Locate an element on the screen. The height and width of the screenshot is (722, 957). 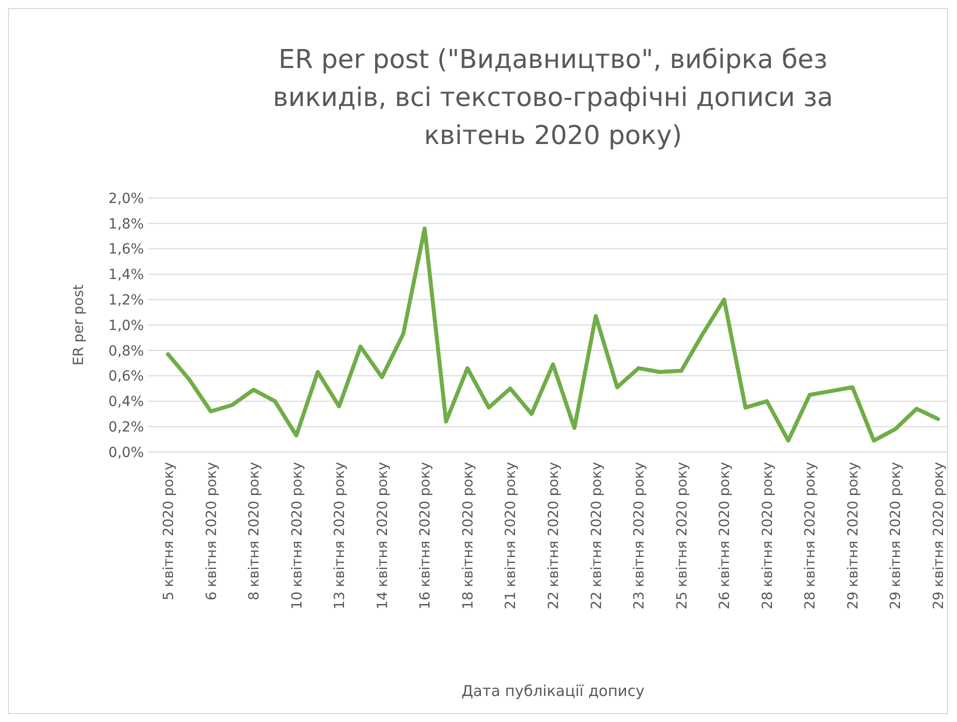
x-tick-label: 25 квітня 2020 року is located at coordinates (682, 536).